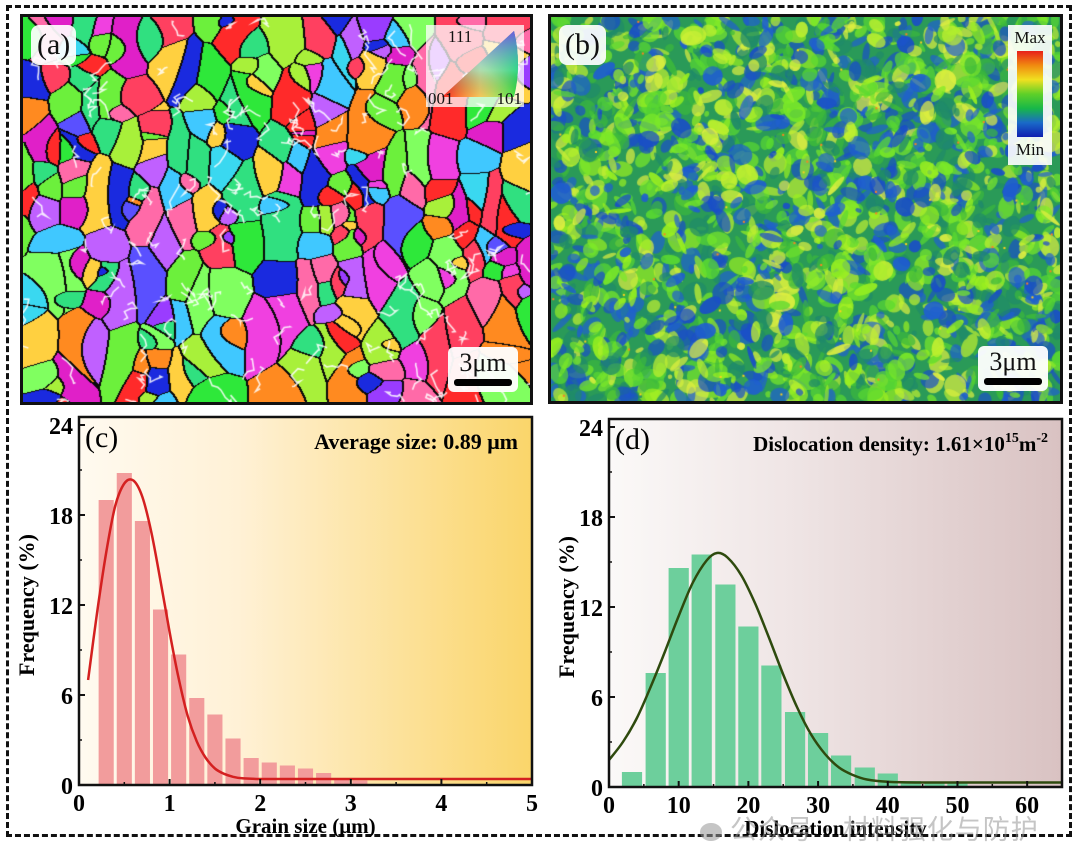  What do you see at coordinates (416, 441) in the screenshot?
I see `average-size-annotation: Average size: 0.89 μm` at bounding box center [416, 441].